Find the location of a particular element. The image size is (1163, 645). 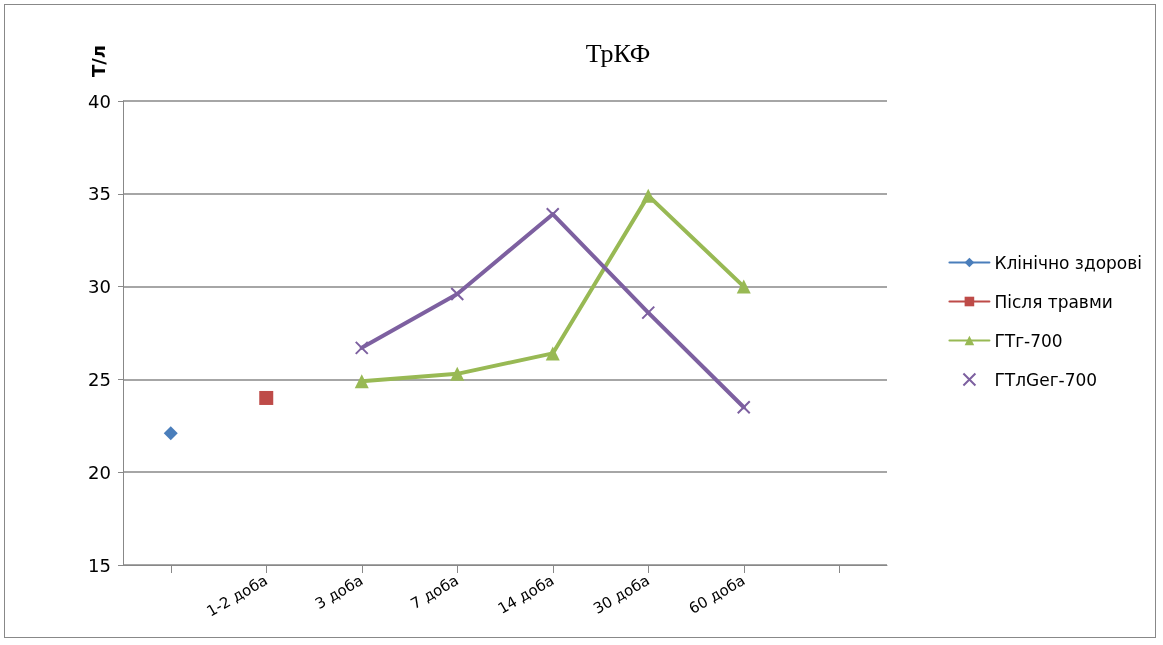

chart-title: ТрКФ is located at coordinates (618, 53).